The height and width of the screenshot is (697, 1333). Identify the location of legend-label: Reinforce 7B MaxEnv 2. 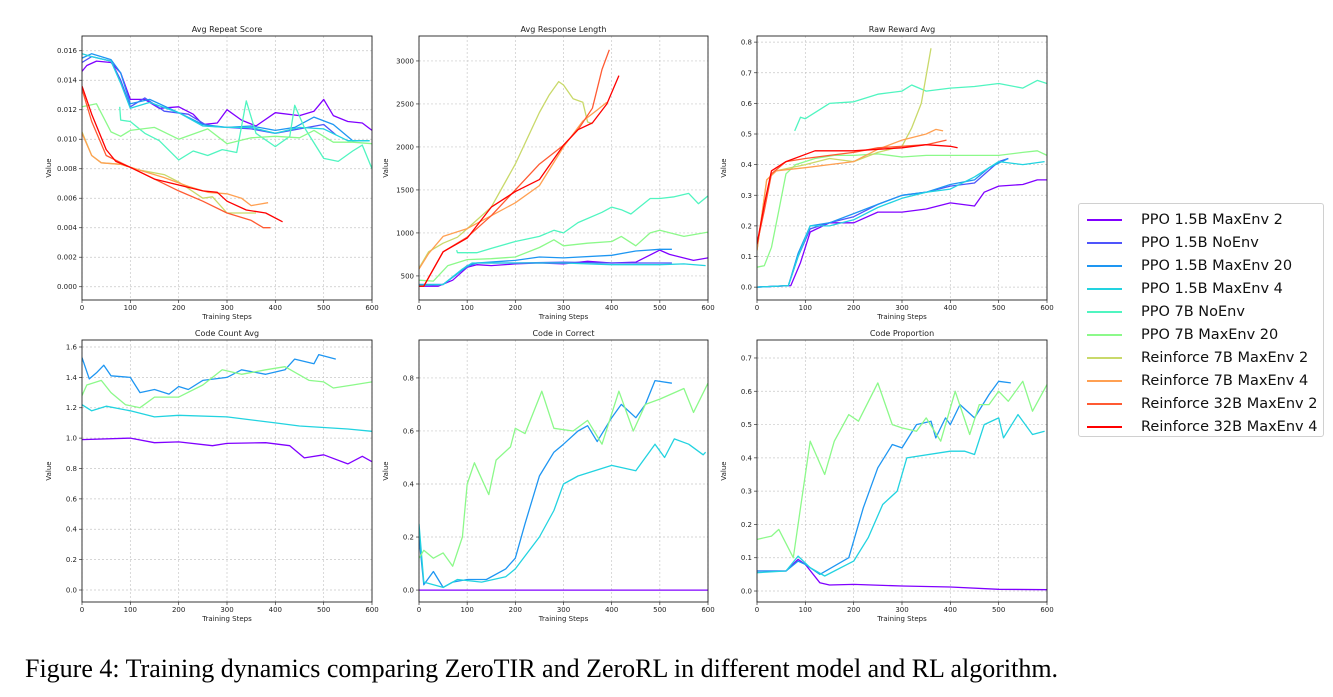
(1225, 357).